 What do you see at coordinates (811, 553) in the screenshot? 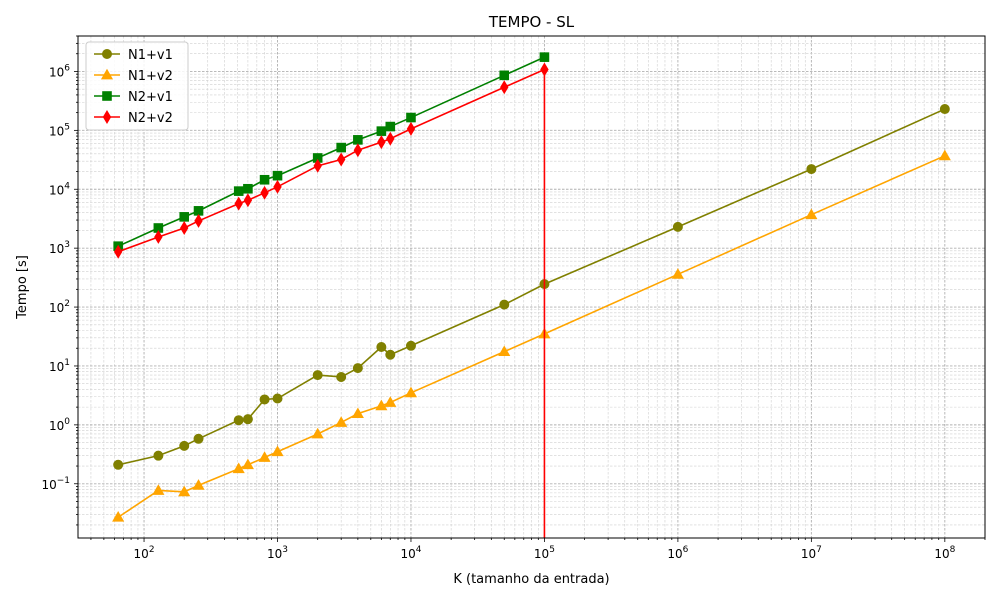
I see `x-tick-label: 10⁷` at bounding box center [811, 553].